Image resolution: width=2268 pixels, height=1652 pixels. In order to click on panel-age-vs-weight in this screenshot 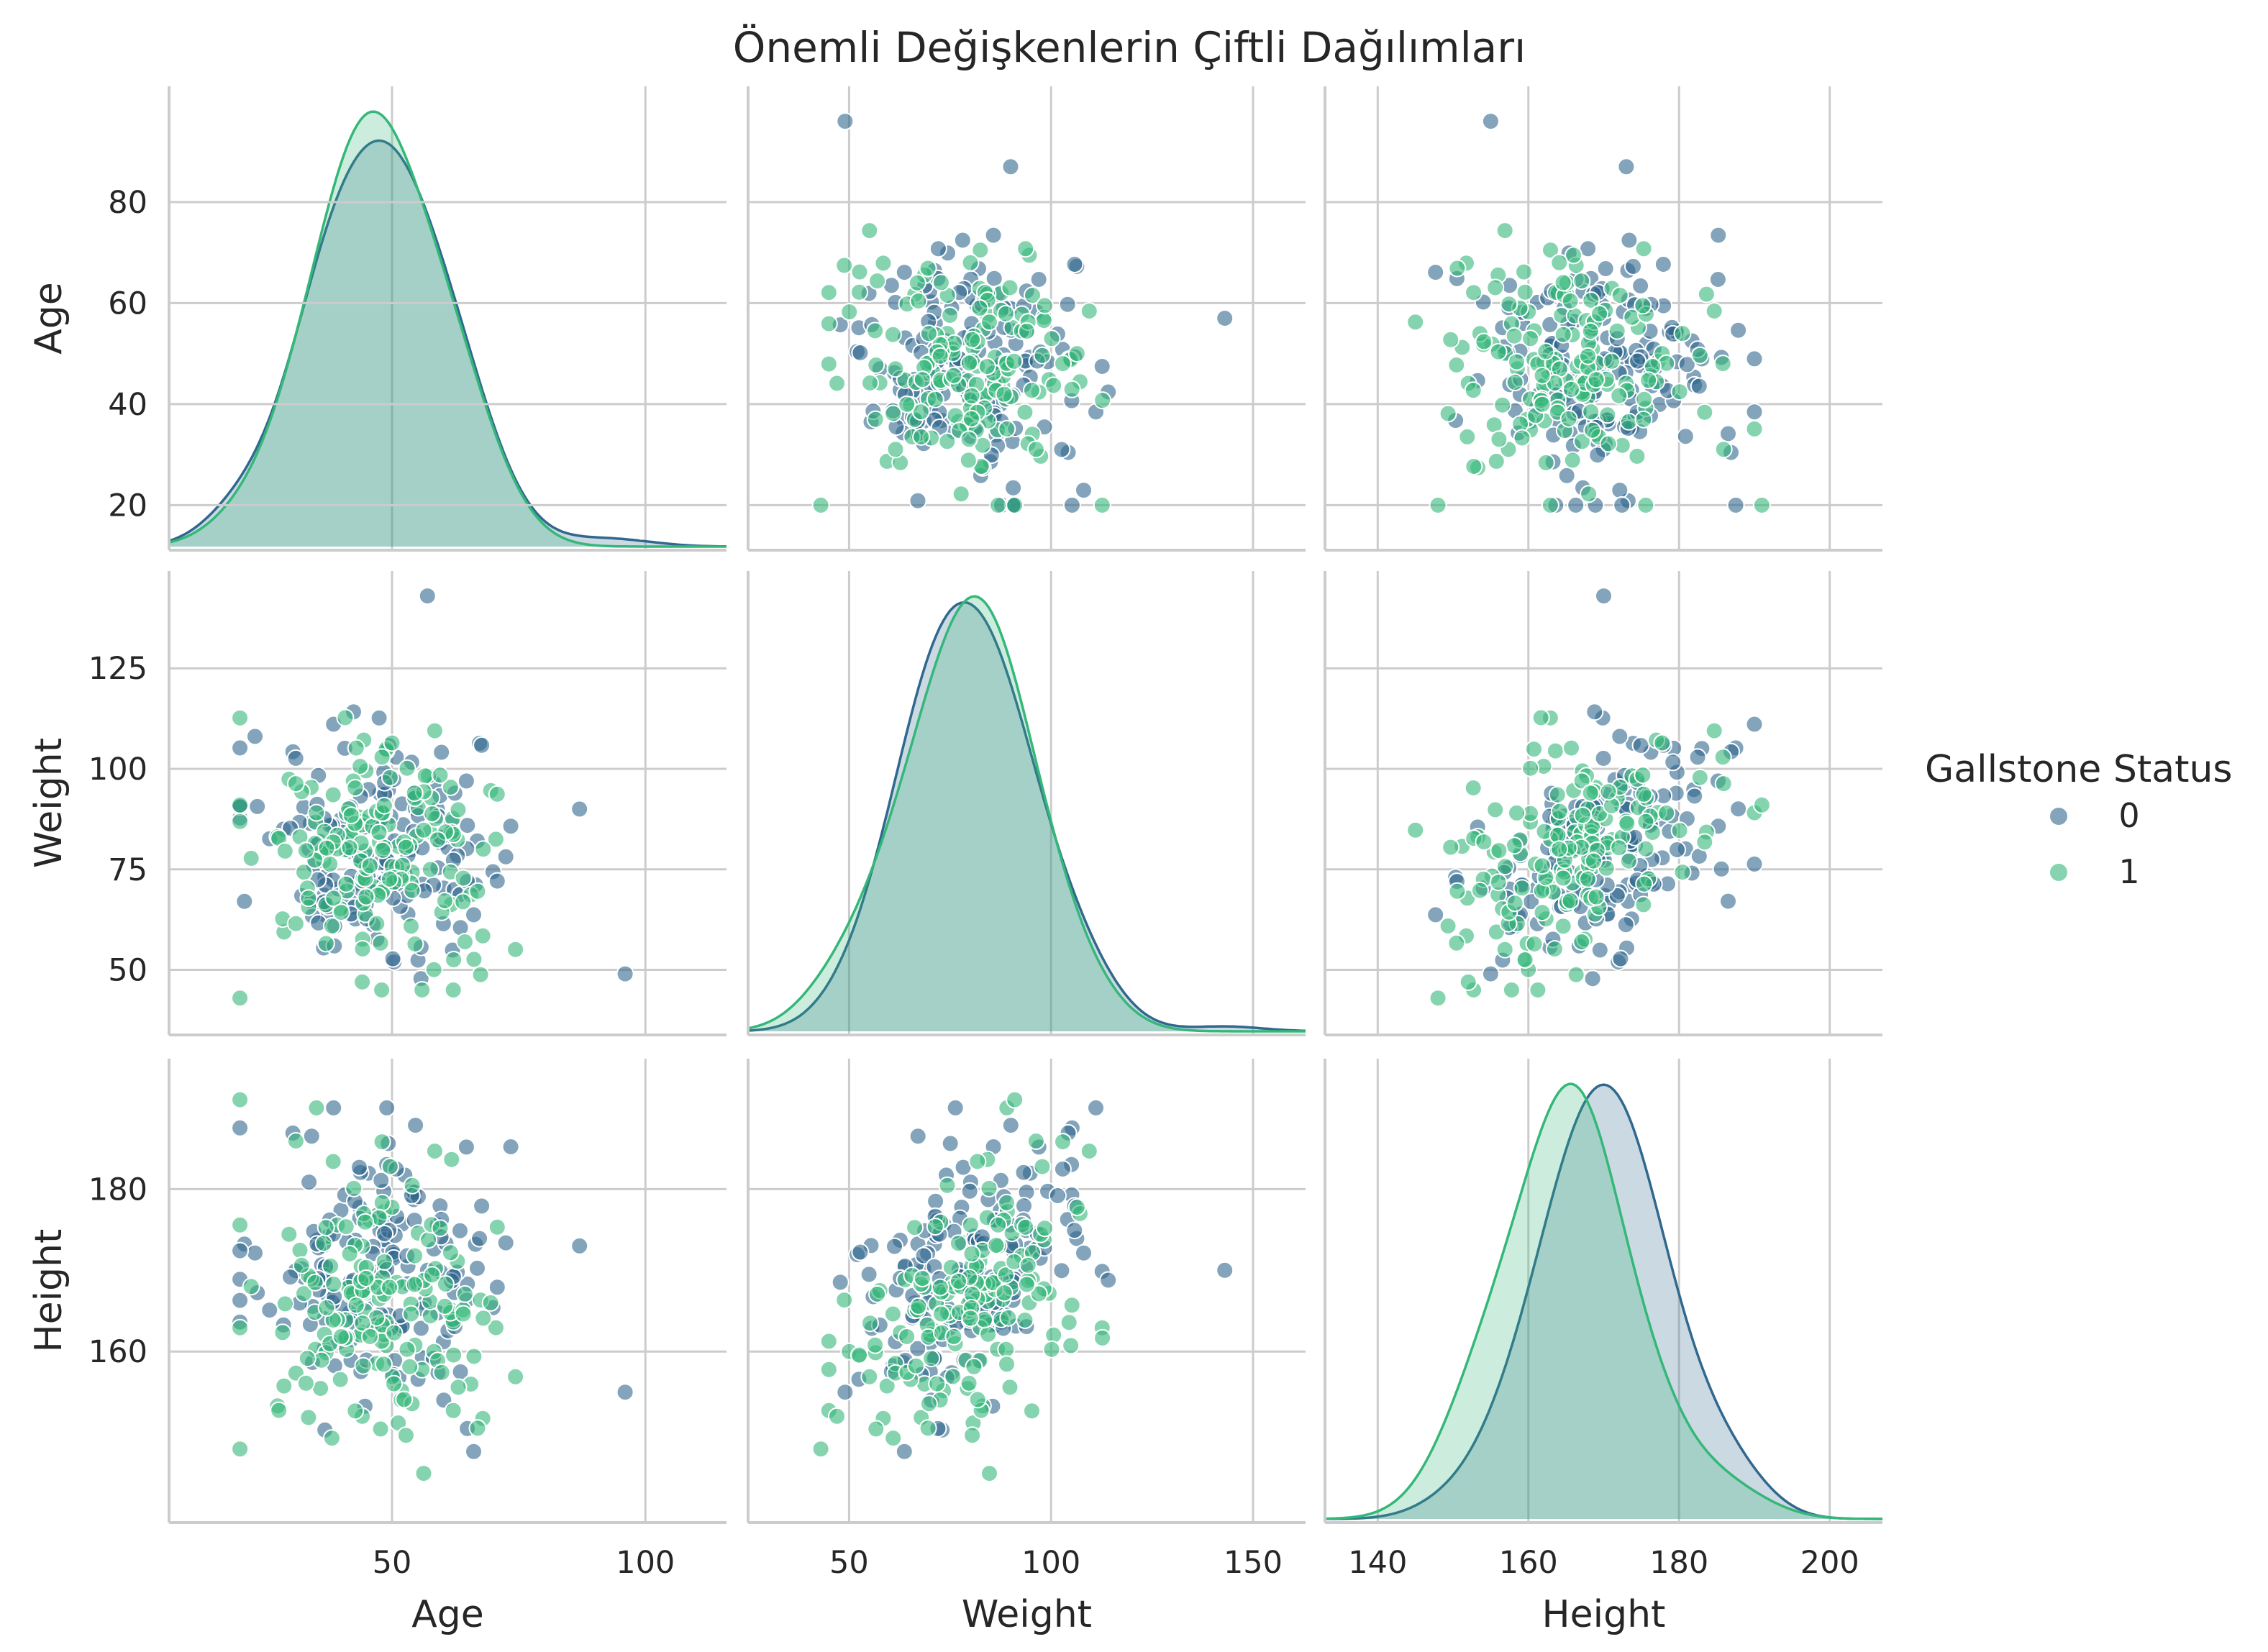, I will do `click(1026, 319)`.